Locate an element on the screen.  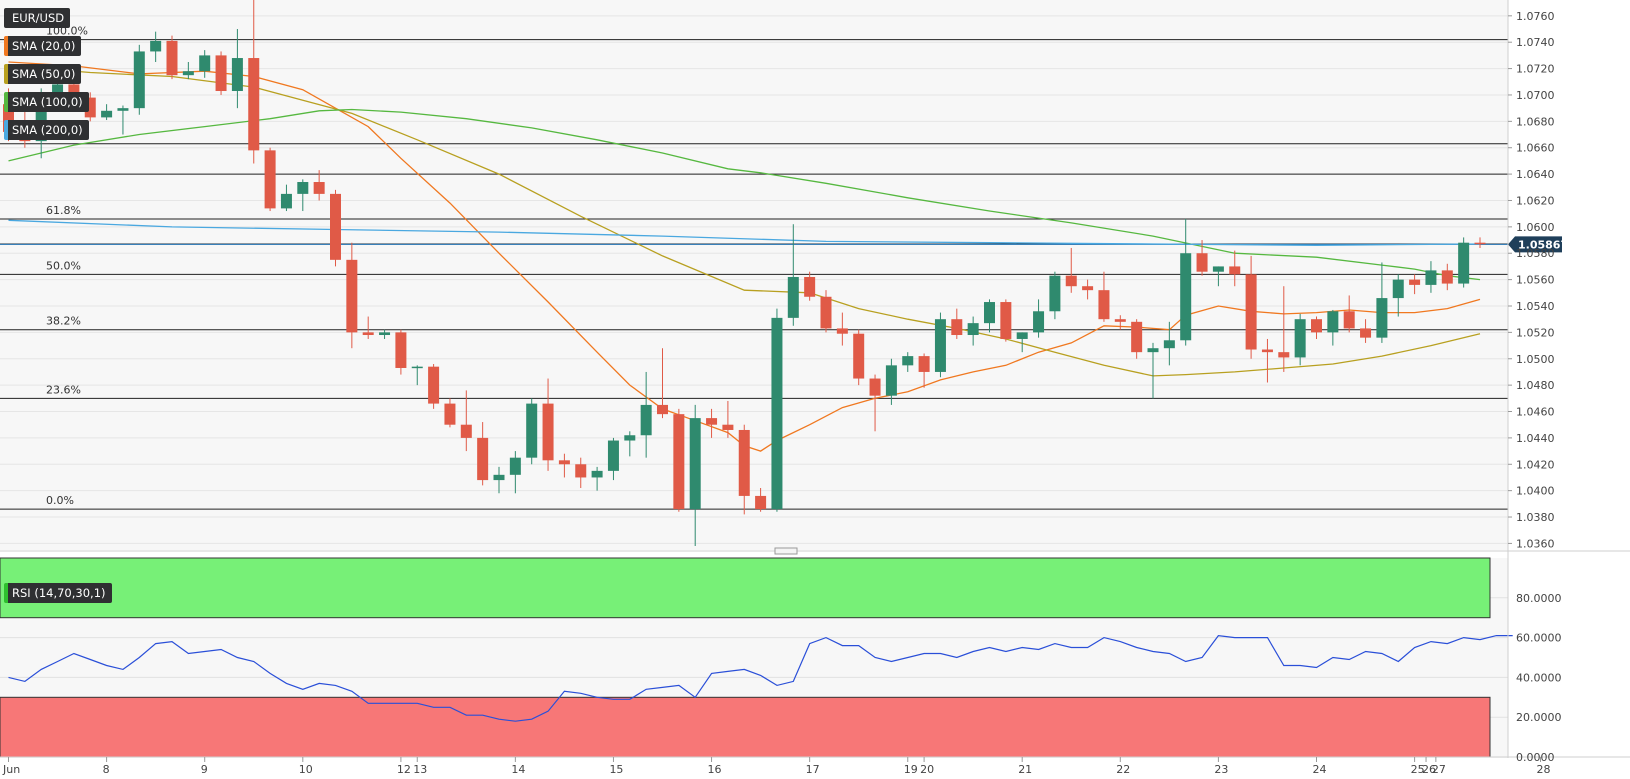
time-tick-label: 22 is located at coordinates (1123, 769).